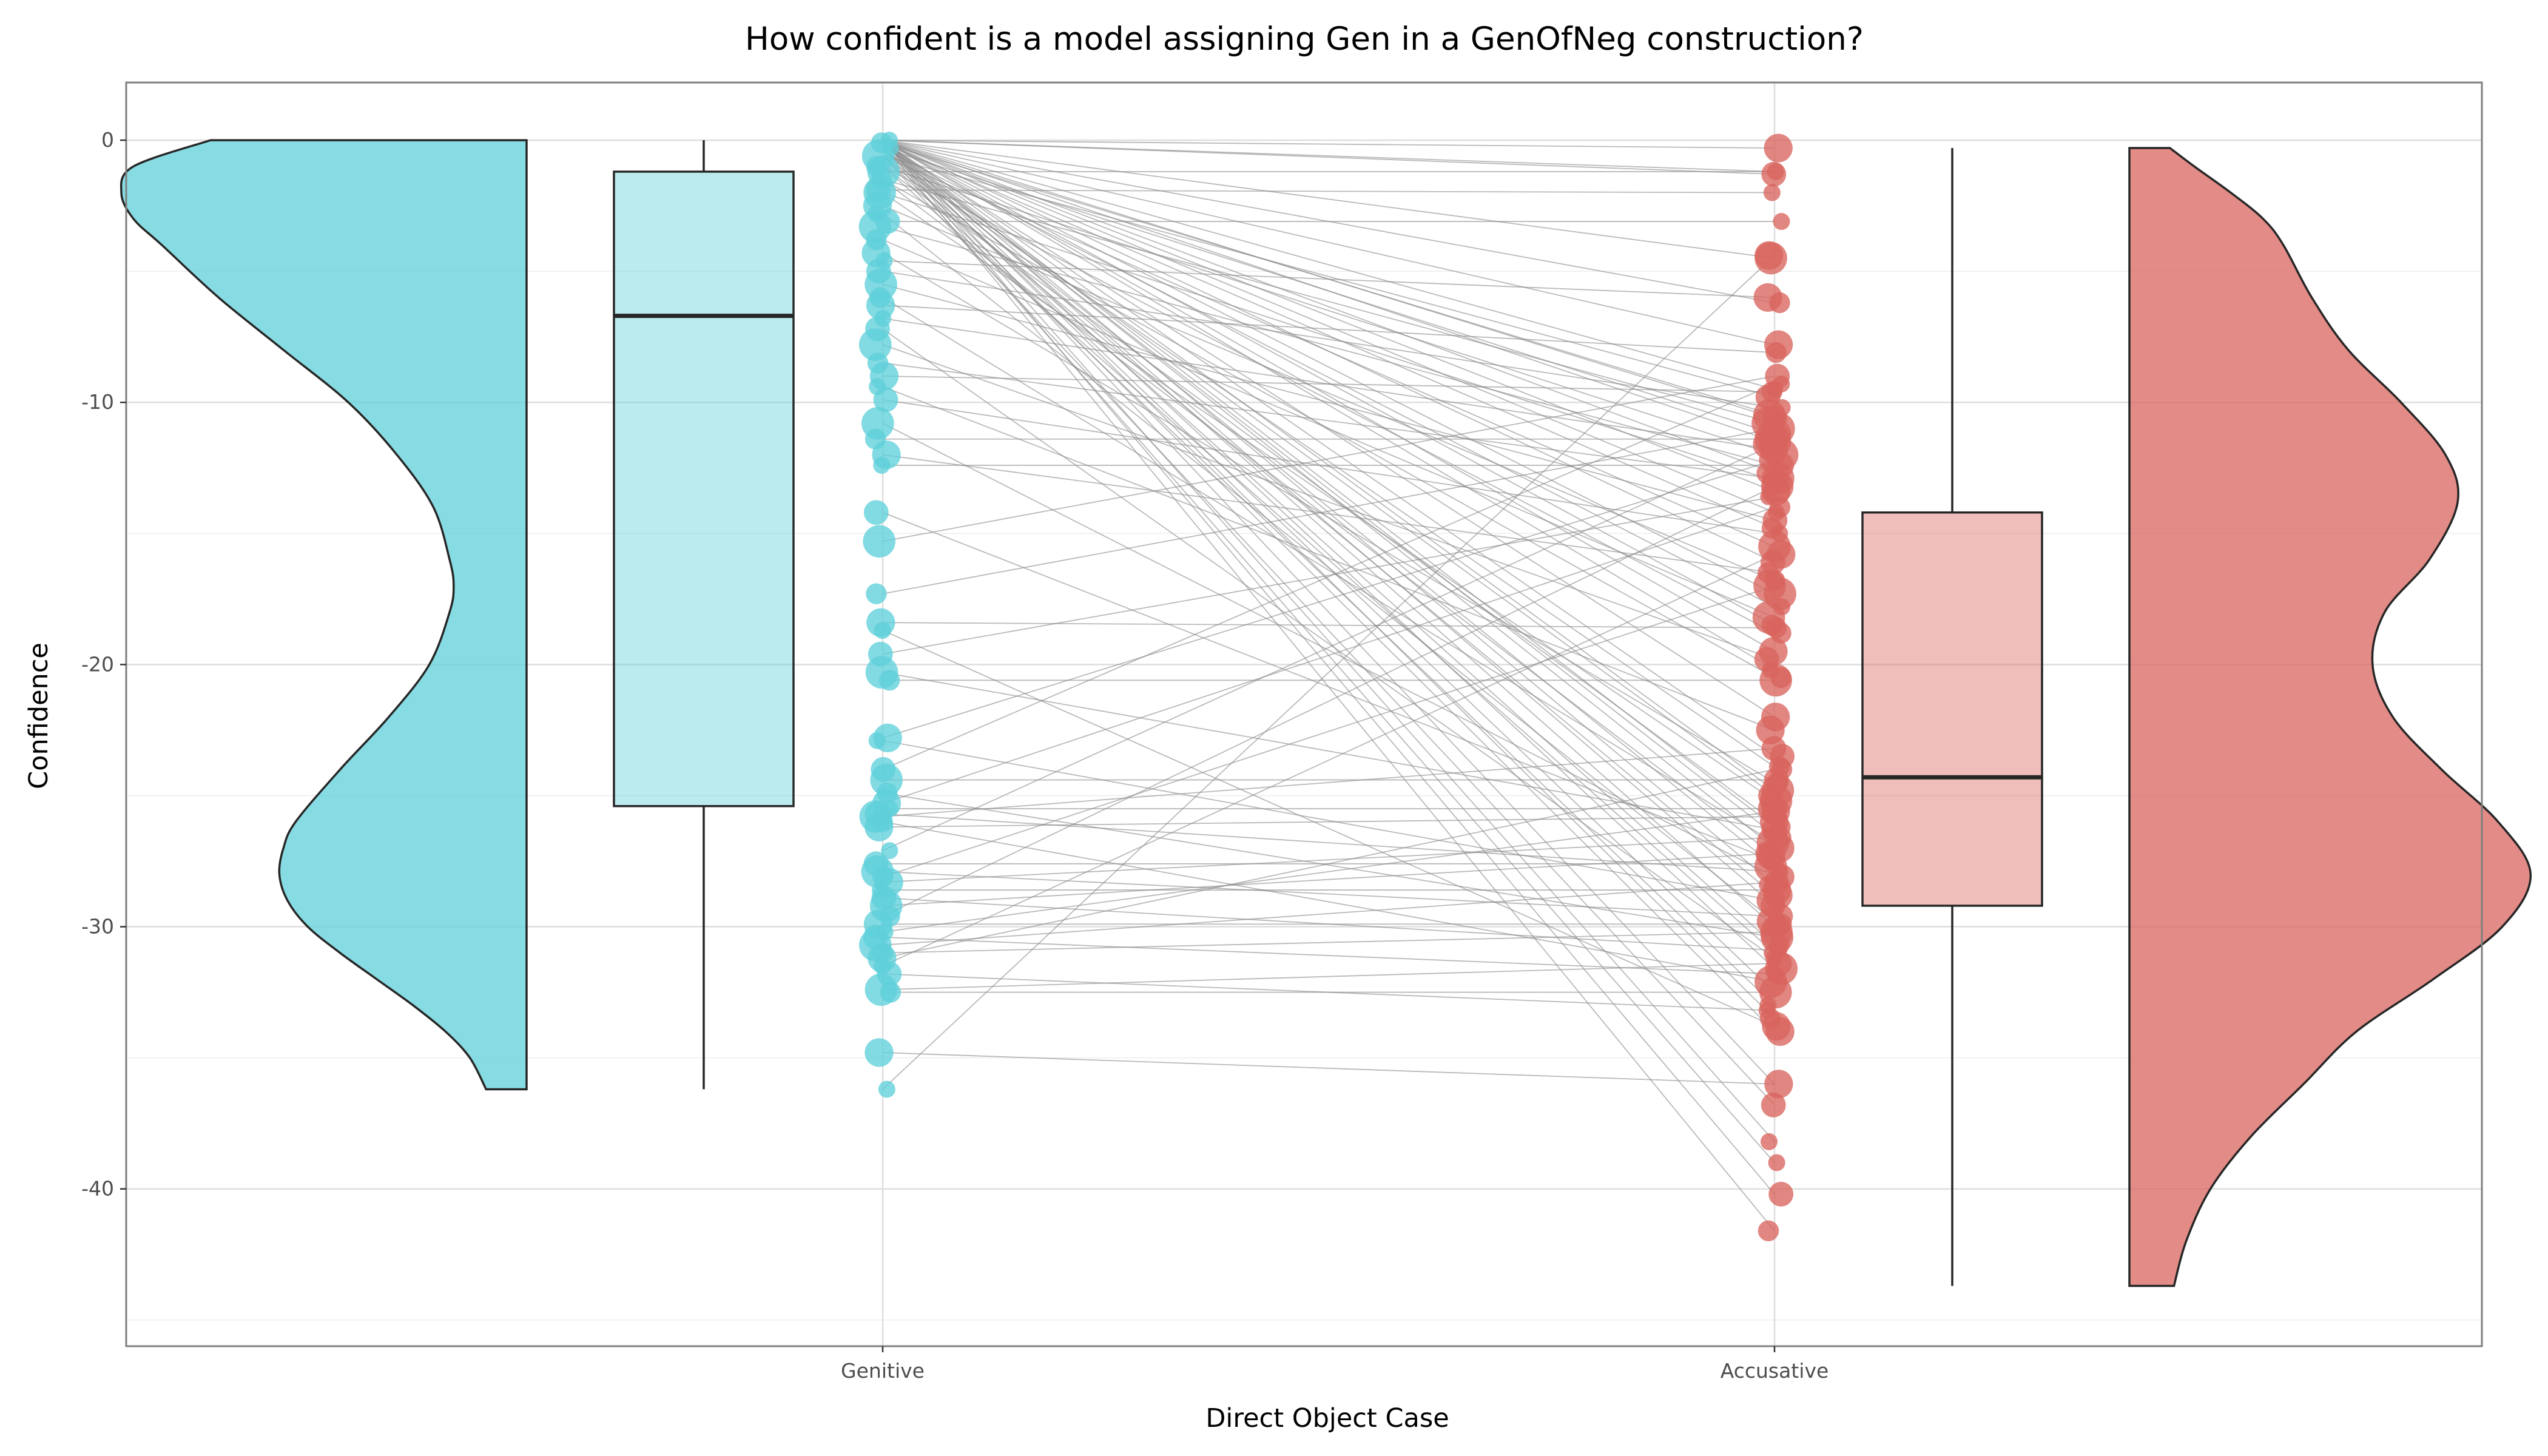 This screenshot has height=1456, width=2548. Describe the element at coordinates (97, 927) in the screenshot. I see `y-tick-label: -30` at that location.